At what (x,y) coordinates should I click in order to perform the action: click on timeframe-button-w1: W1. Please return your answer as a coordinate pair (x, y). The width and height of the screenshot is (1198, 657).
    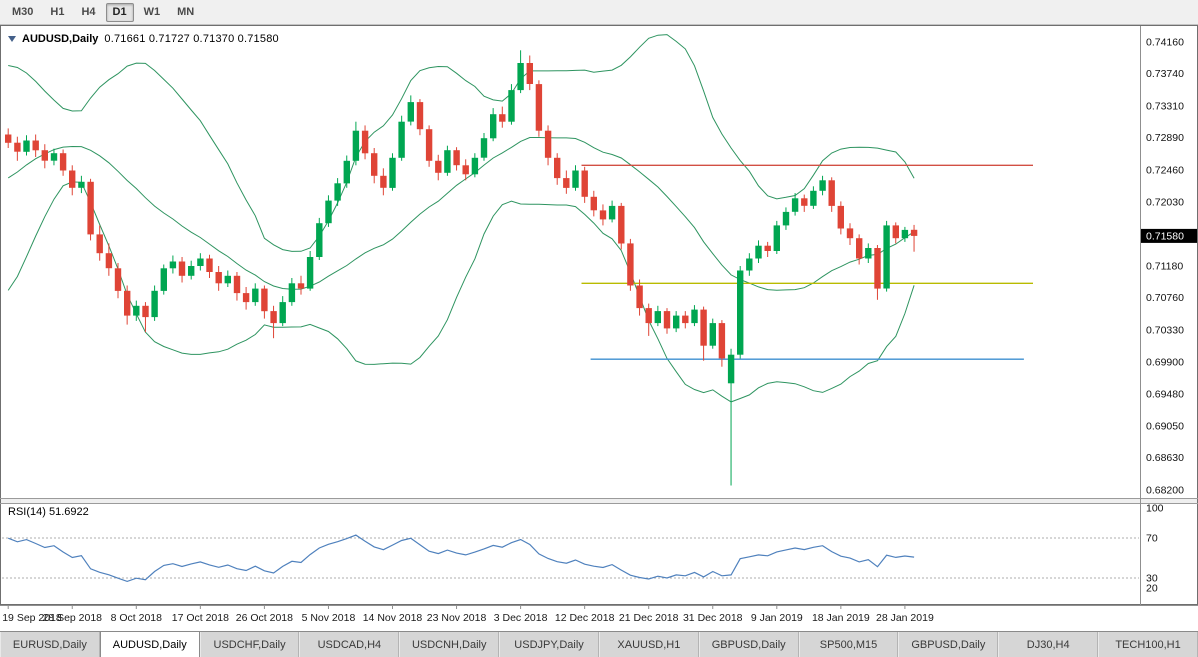
    Looking at the image, I should click on (152, 11).